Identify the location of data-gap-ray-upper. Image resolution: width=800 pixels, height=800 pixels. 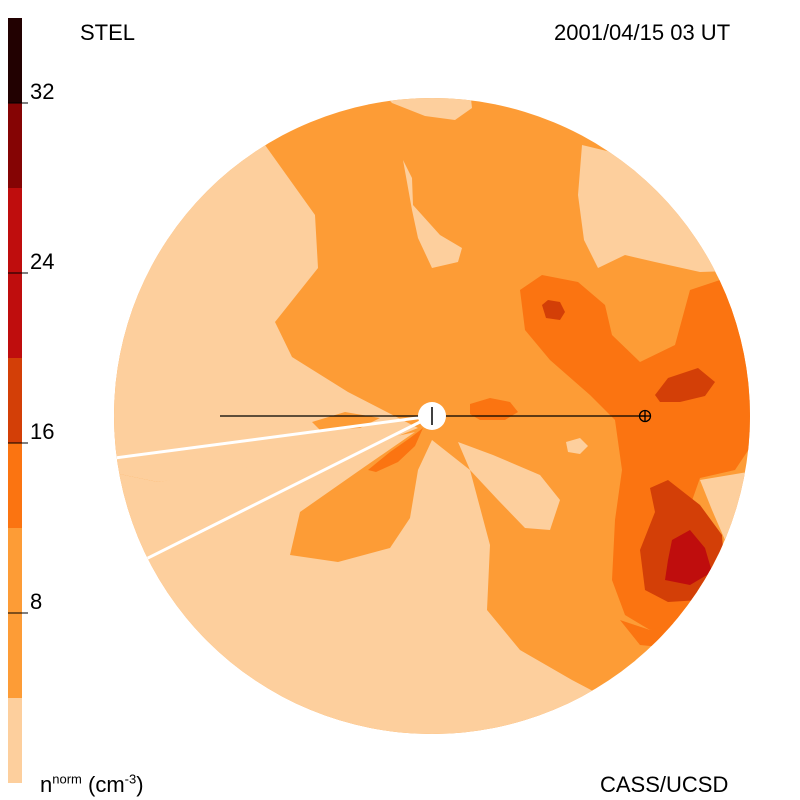
(273, 438).